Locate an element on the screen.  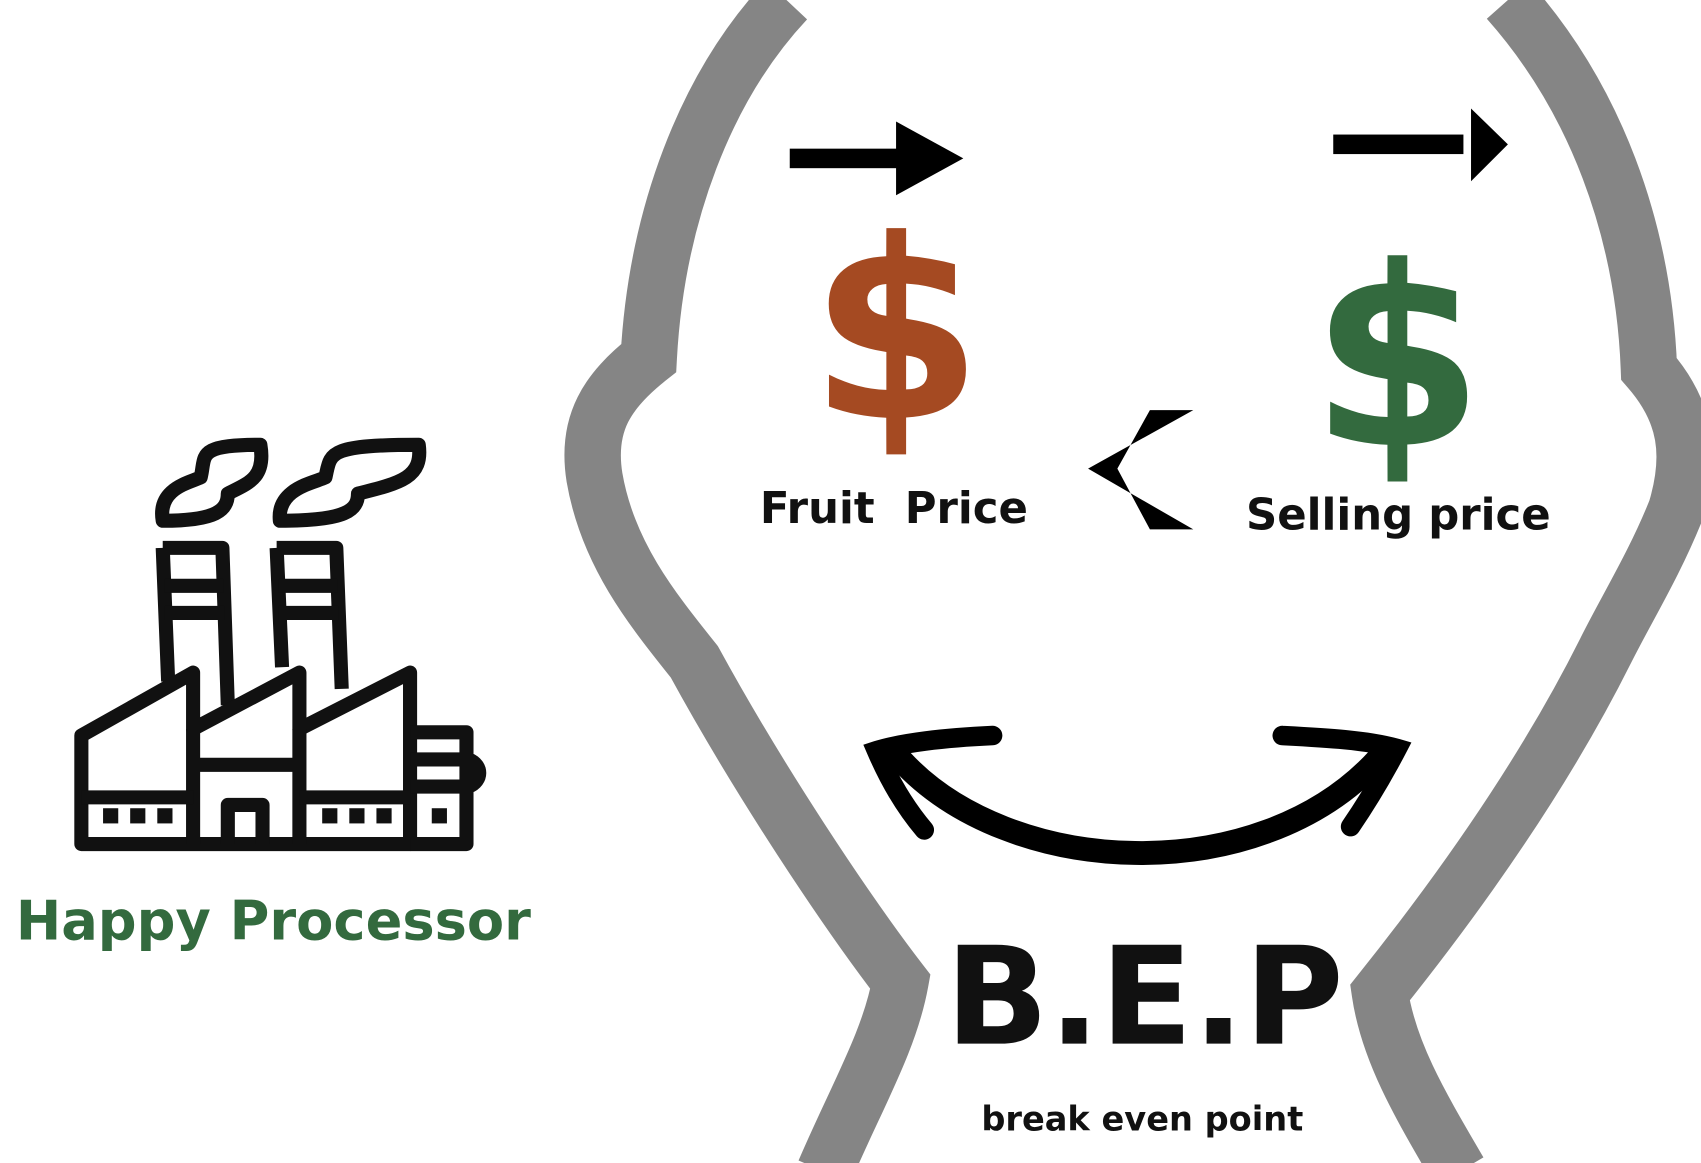
arrow-right-top is located at coordinates (1420, 145).